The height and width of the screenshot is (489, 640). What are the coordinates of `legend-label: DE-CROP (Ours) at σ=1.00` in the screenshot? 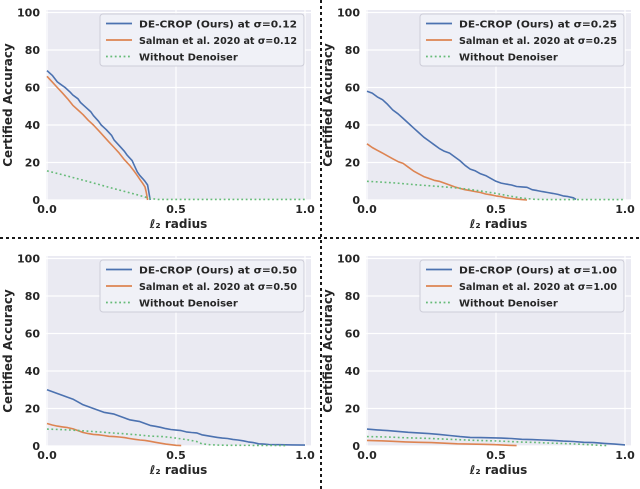 It's located at (538, 270).